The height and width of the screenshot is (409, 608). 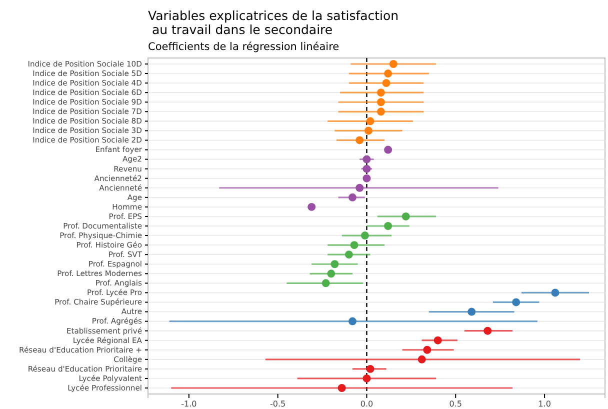 I want to click on chart-title: Variables explicatrices de la satisfaction au travail dans le secondaire, so click(x=273, y=22).